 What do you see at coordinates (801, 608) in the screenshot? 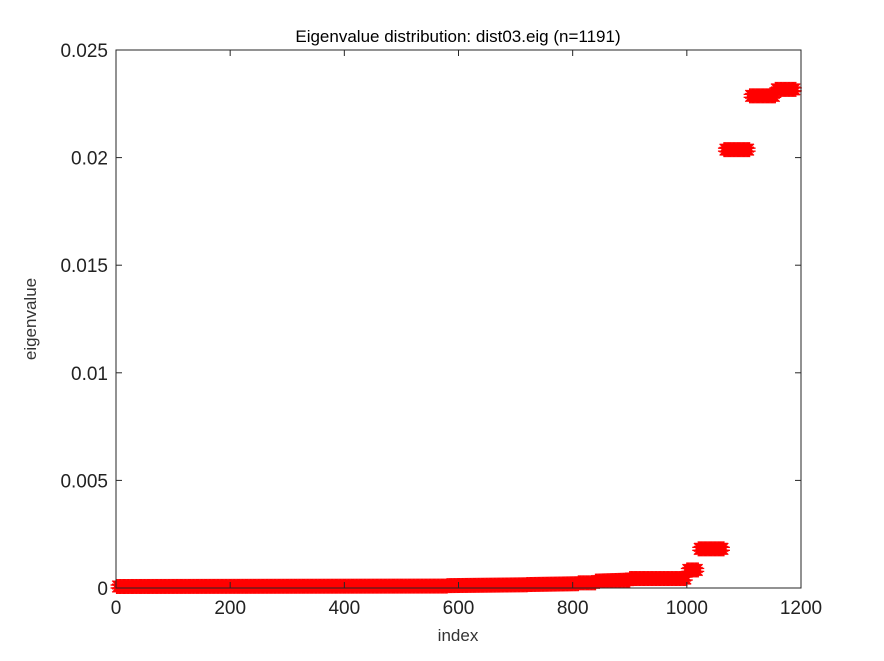
I see `x-tick-label: 1200` at bounding box center [801, 608].